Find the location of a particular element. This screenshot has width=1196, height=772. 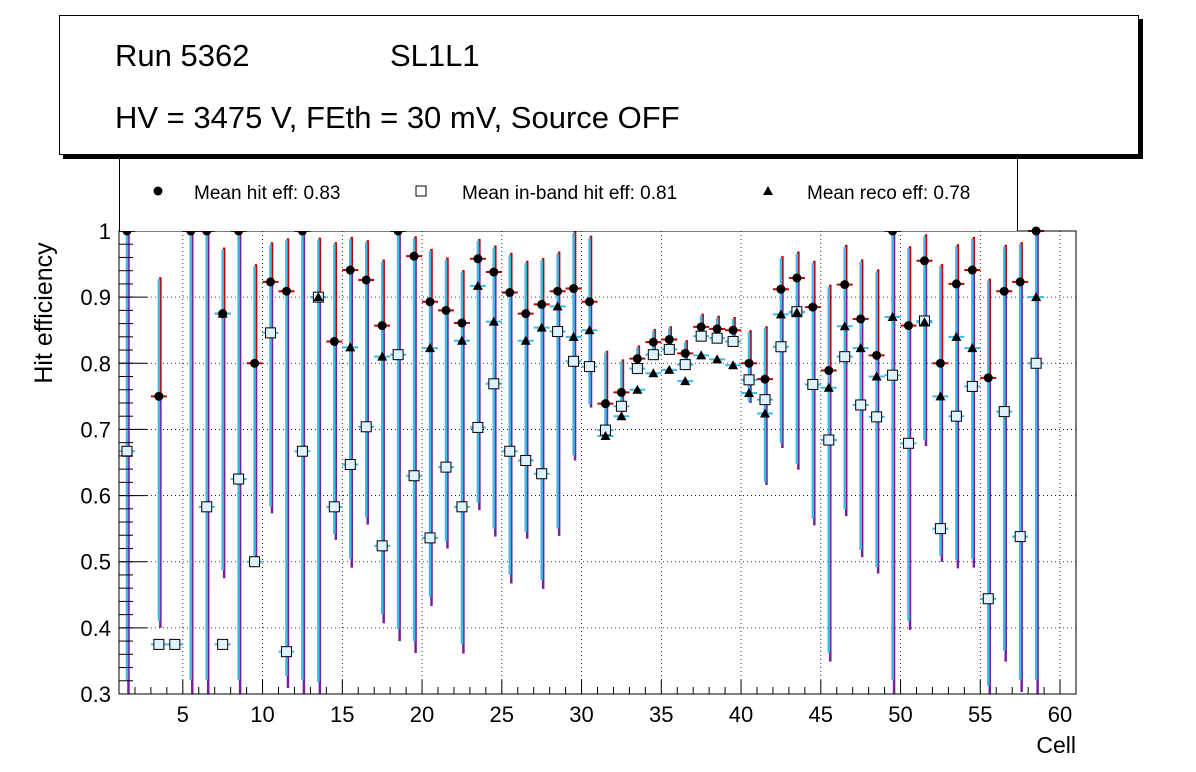

y-tick-label: 0.5 is located at coordinates (95, 562).